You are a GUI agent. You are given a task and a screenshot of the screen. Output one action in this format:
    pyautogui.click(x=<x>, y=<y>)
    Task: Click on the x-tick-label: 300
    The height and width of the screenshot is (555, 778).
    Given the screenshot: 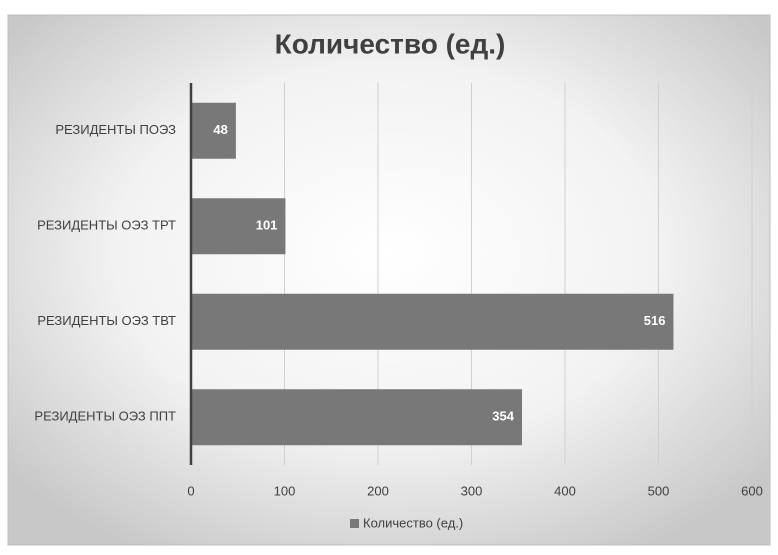 What is the action you would take?
    pyautogui.click(x=472, y=490)
    